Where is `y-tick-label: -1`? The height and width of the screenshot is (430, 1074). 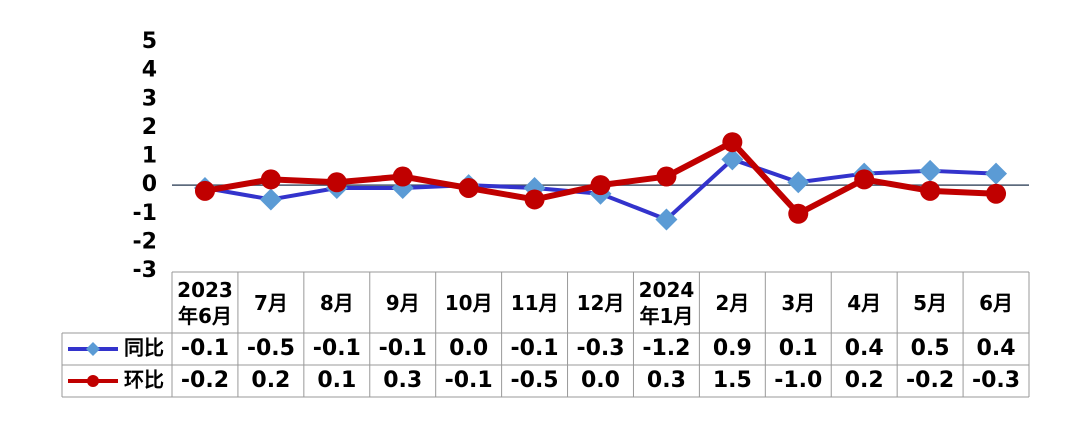
y-tick-label: -1 is located at coordinates (145, 213).